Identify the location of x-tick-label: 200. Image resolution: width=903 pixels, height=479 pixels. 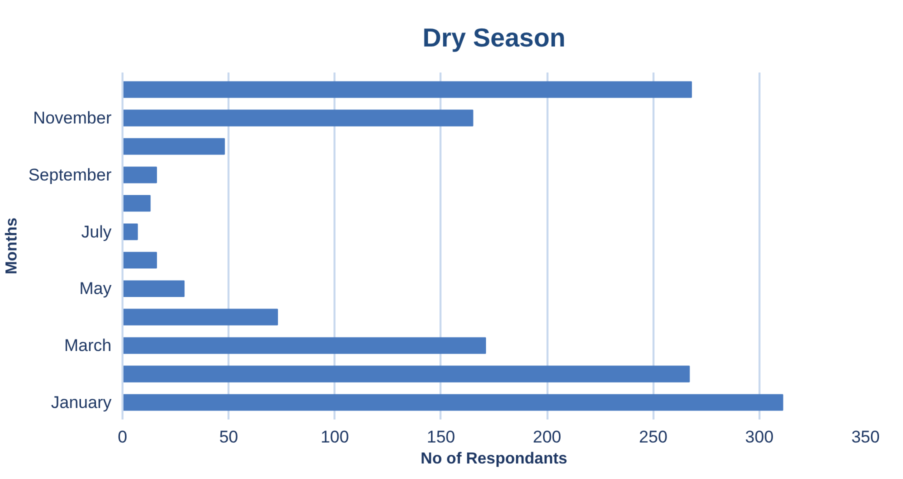
(547, 437).